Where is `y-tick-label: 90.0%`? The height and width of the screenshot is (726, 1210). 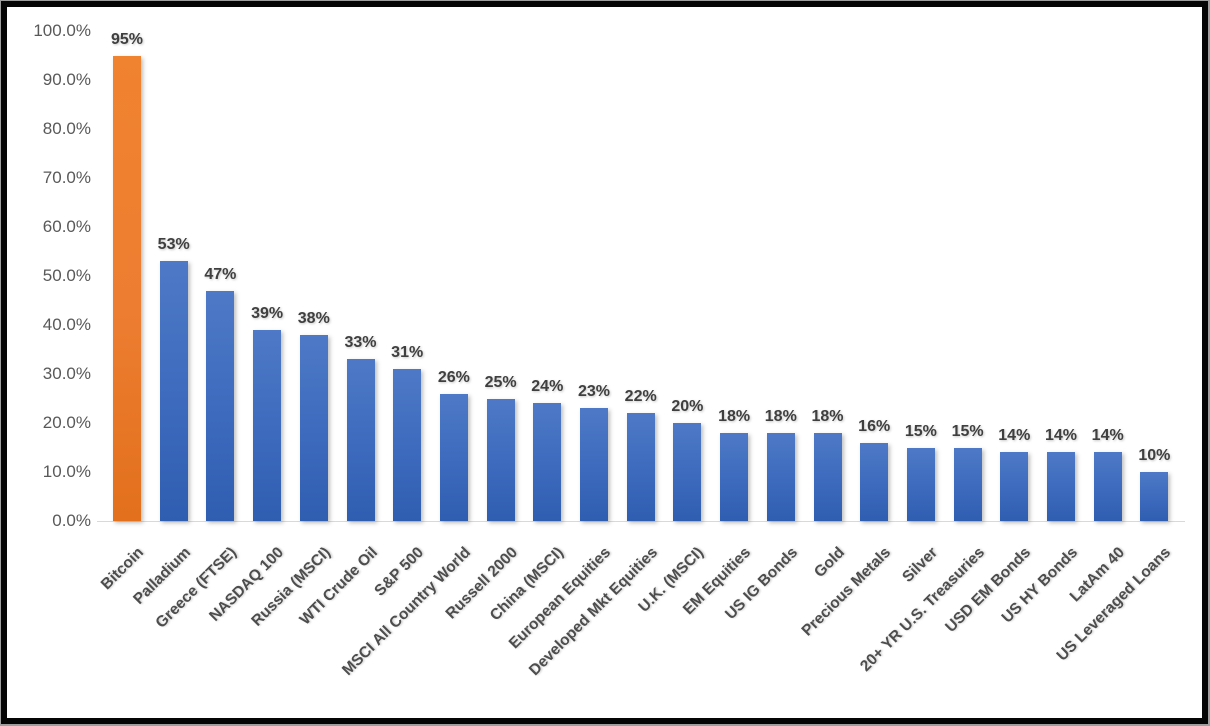 y-tick-label: 90.0% is located at coordinates (66, 79).